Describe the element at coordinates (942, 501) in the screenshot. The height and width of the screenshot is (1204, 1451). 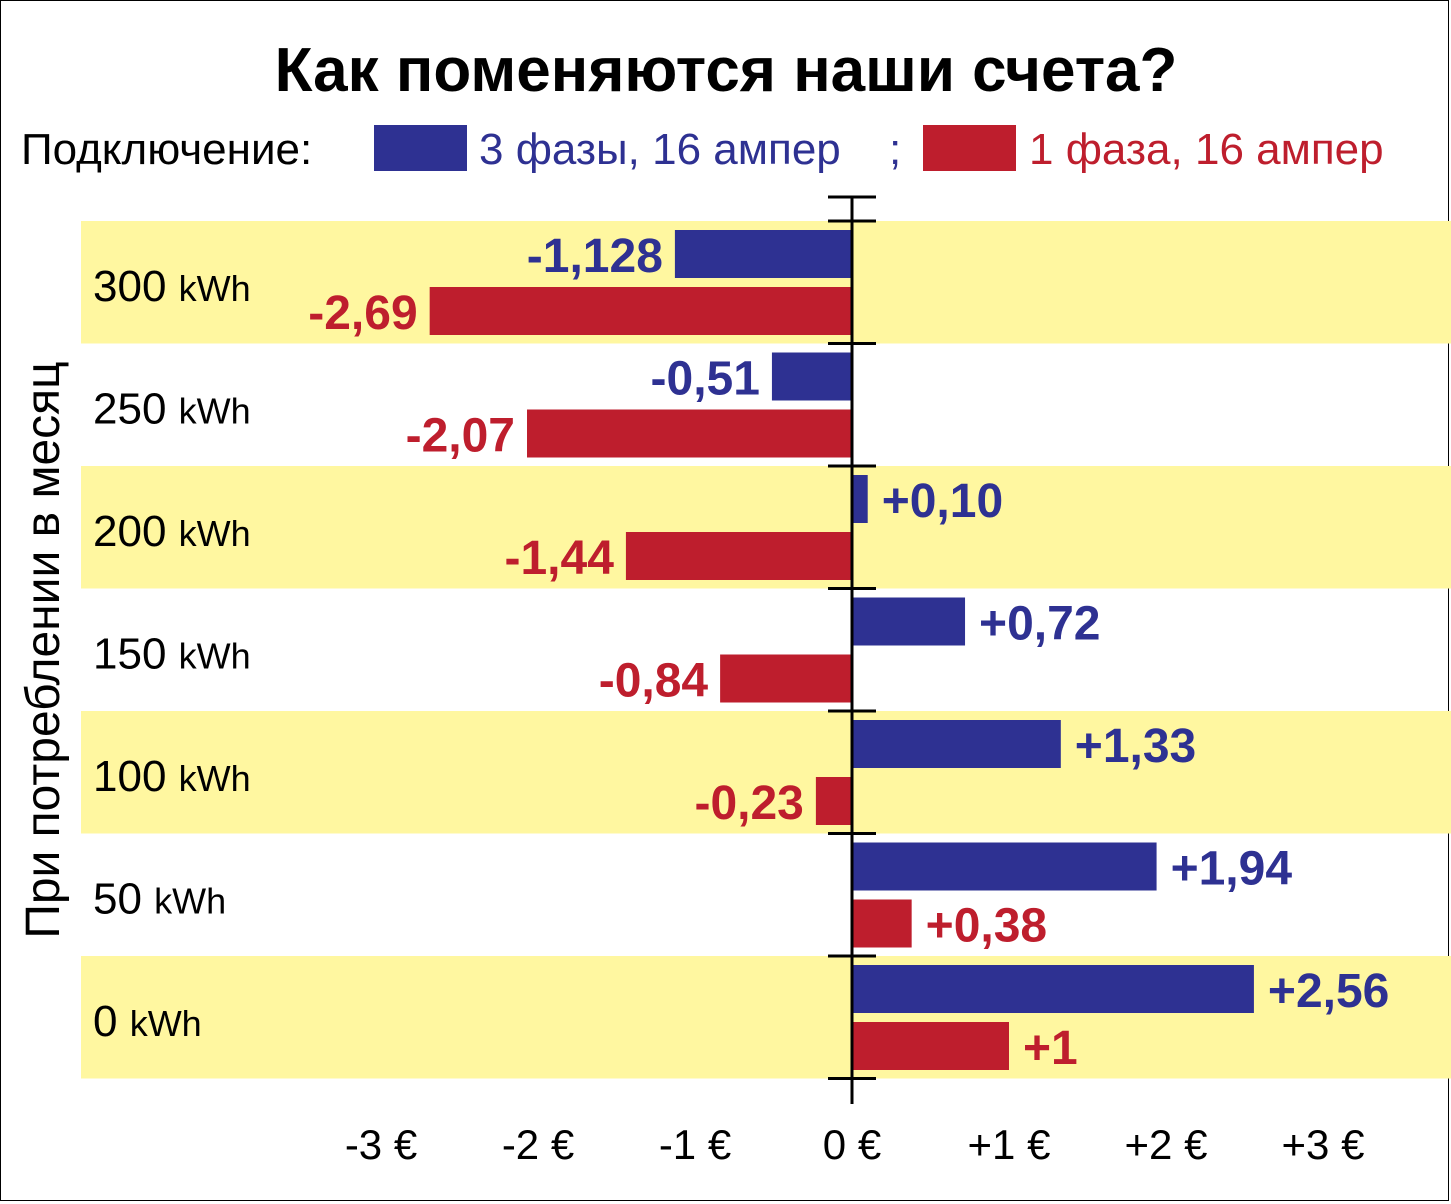
I see `data-label: +0,10` at that location.